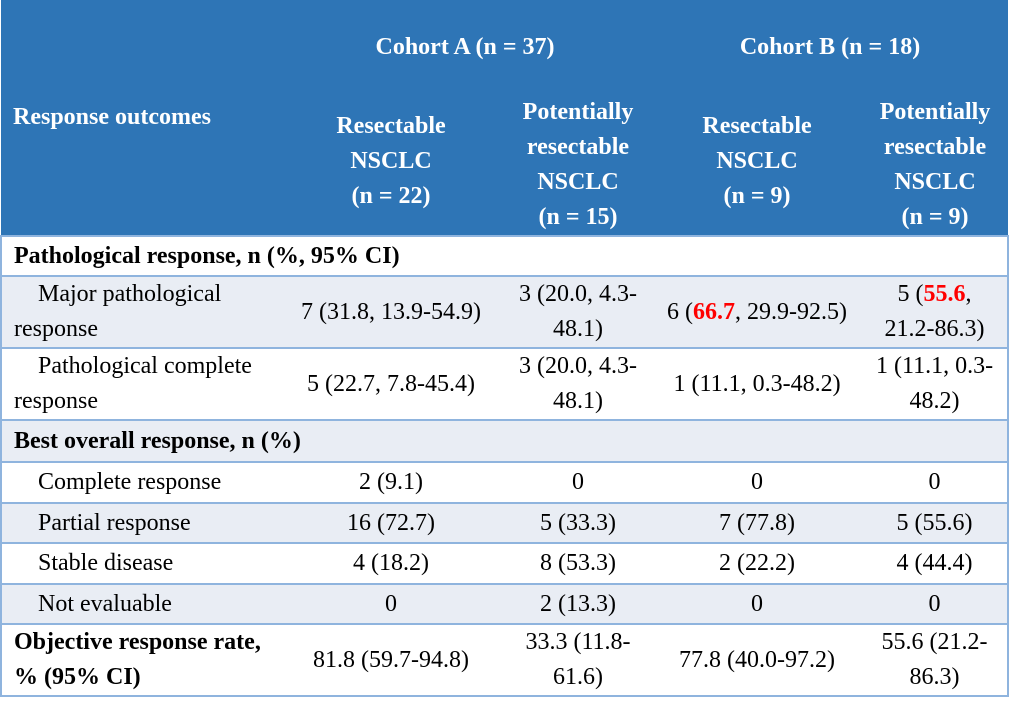 This screenshot has width=1010, height=701. Describe the element at coordinates (757, 660) in the screenshot. I see `cell: 77.8 (40.0-97.2)` at that location.